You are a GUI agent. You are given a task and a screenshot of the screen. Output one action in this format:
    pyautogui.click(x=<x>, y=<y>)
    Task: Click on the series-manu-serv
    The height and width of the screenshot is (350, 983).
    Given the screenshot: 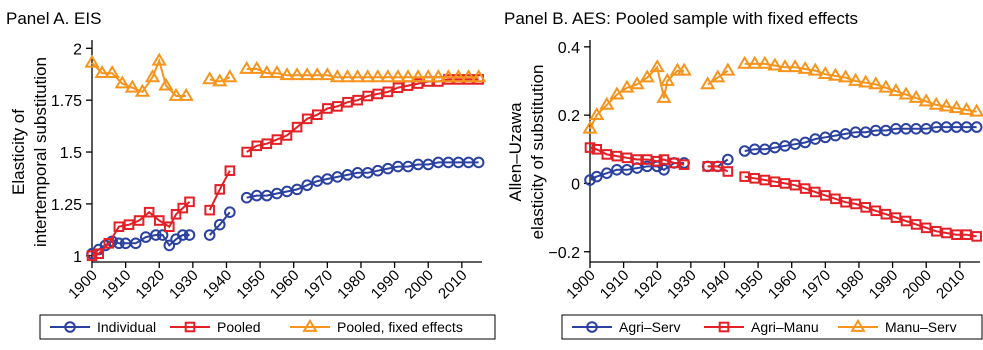 What is the action you would take?
    pyautogui.click(x=782, y=94)
    